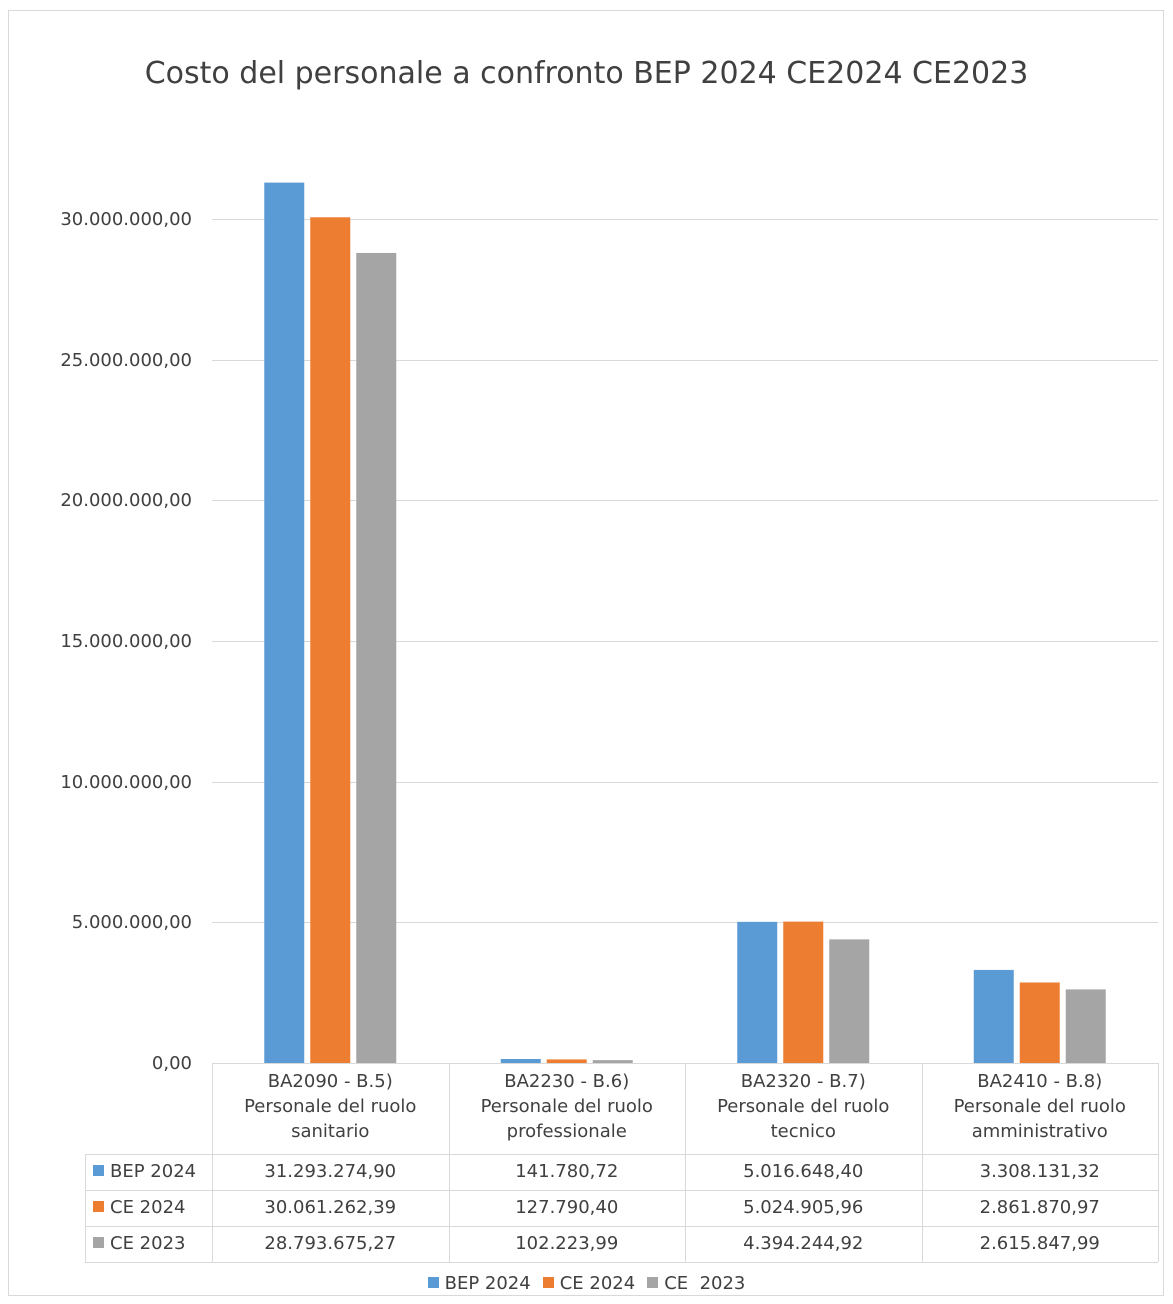  What do you see at coordinates (803, 1243) in the screenshot?
I see `table-cell: 4.394.244,92` at bounding box center [803, 1243].